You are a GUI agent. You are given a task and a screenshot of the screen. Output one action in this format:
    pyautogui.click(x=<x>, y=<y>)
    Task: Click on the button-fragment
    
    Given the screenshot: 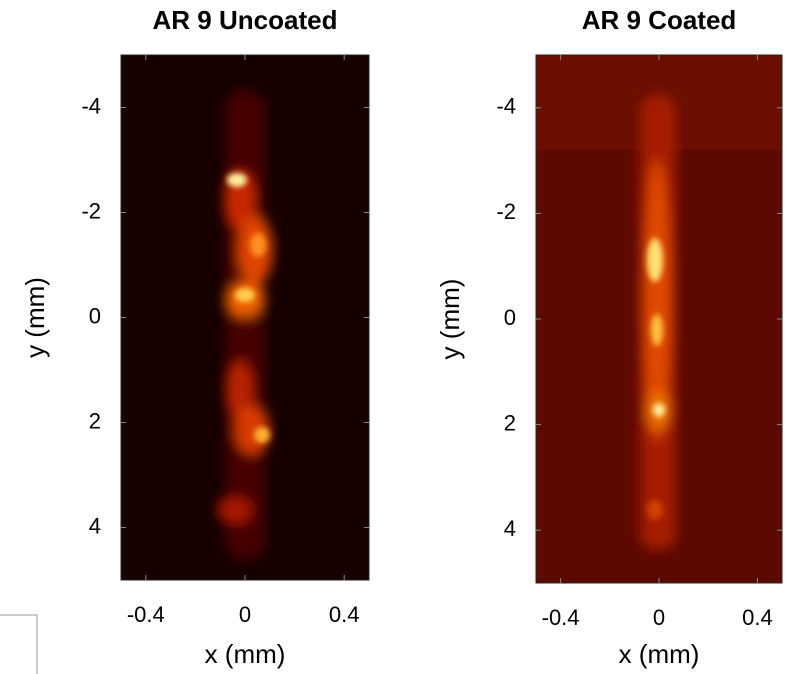 What is the action you would take?
    pyautogui.click(x=19, y=644)
    